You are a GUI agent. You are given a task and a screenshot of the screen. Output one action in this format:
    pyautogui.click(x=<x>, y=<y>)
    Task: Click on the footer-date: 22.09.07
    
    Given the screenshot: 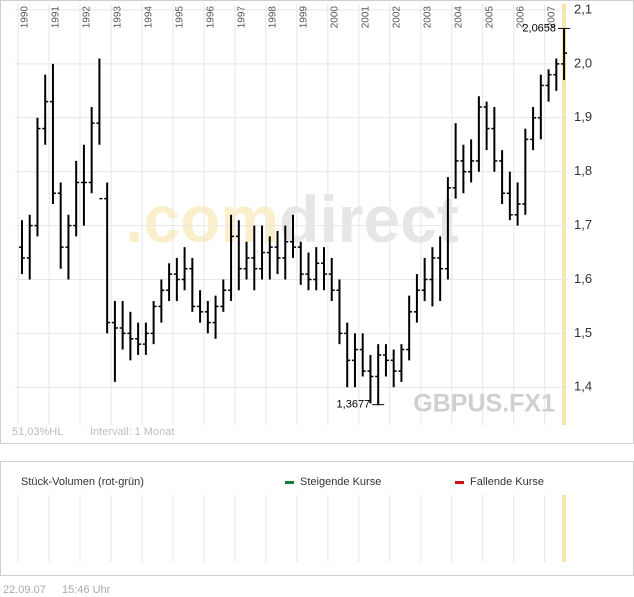 What is the action you would take?
    pyautogui.click(x=24, y=590)
    